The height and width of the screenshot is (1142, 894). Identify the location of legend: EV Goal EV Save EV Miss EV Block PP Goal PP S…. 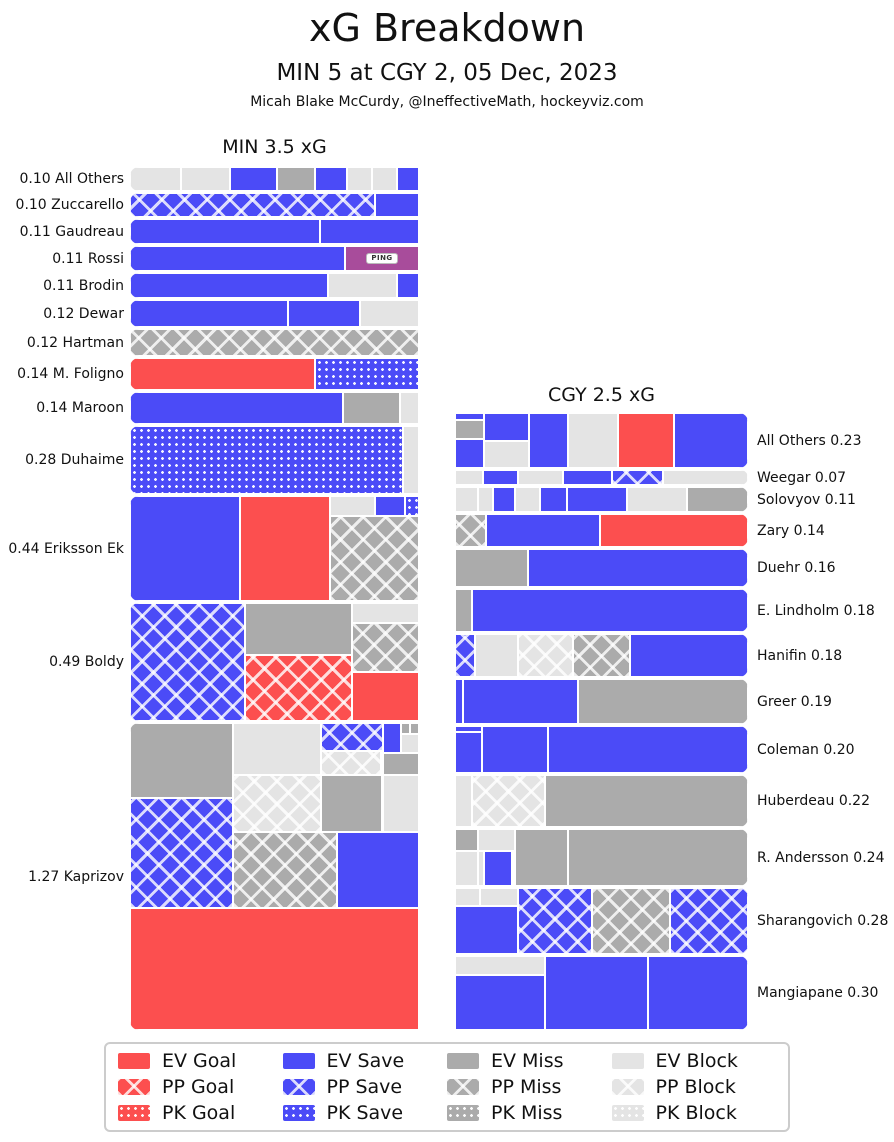
(447, 1087).